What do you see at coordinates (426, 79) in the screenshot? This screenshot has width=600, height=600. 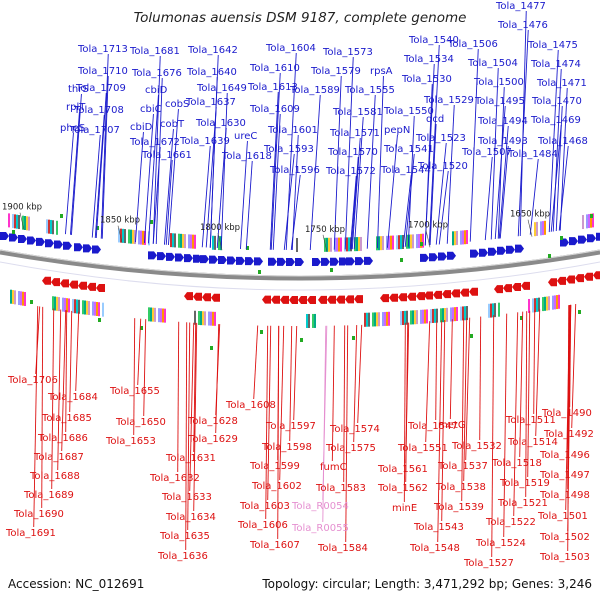 I see `forward-gene-label: Tola_1530` at bounding box center [426, 79].